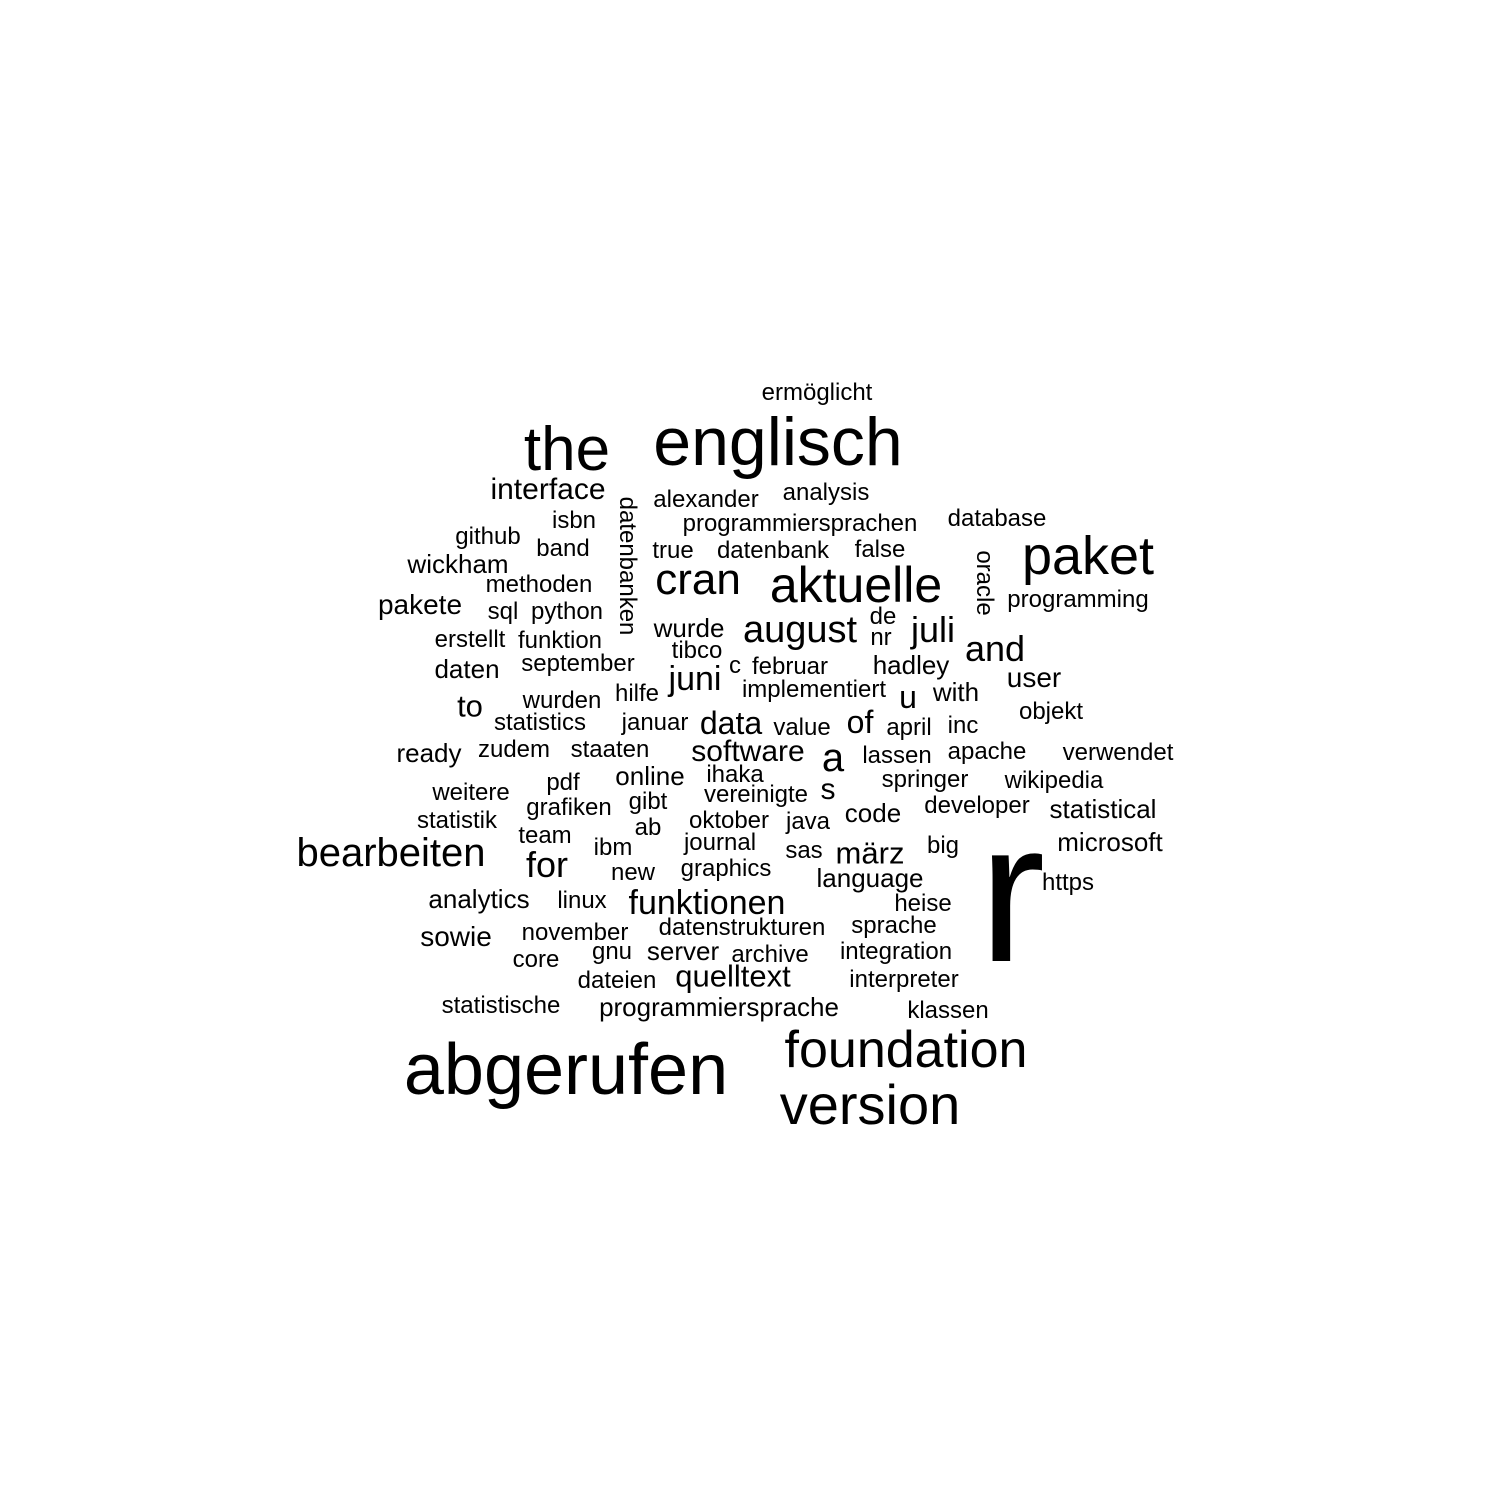  What do you see at coordinates (943, 845) in the screenshot?
I see `word: big` at bounding box center [943, 845].